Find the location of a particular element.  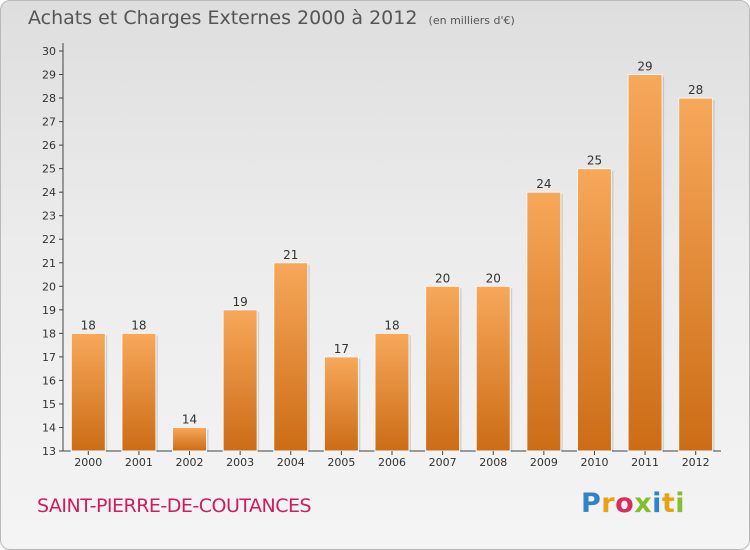

x-tick-label: 2005 is located at coordinates (341, 462).